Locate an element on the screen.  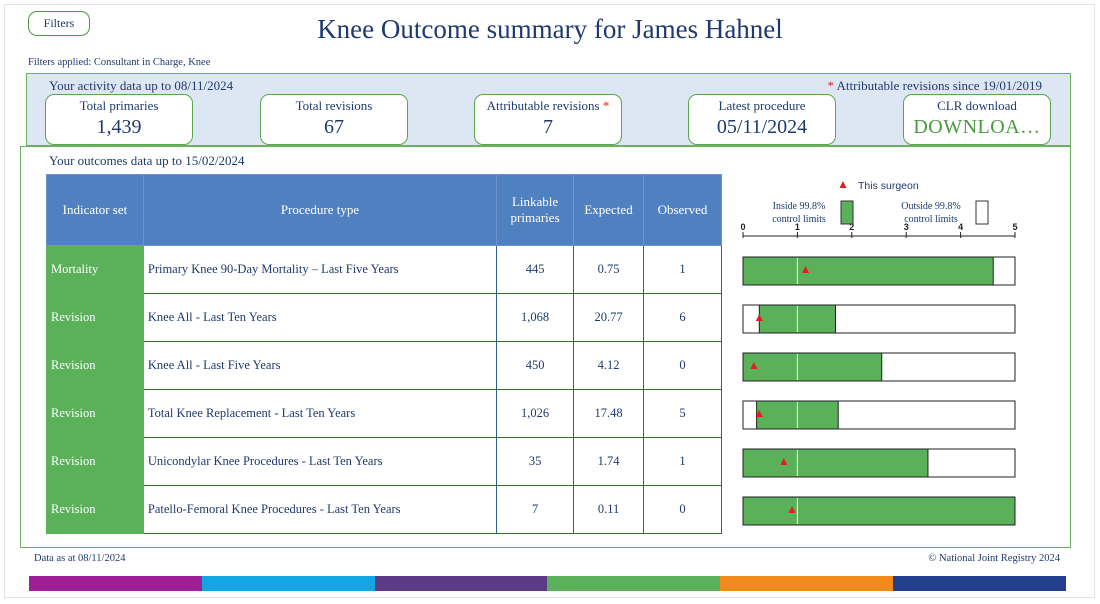
procedure-cell: Total Knee Replacement - Last Ten Years is located at coordinates (320, 413).